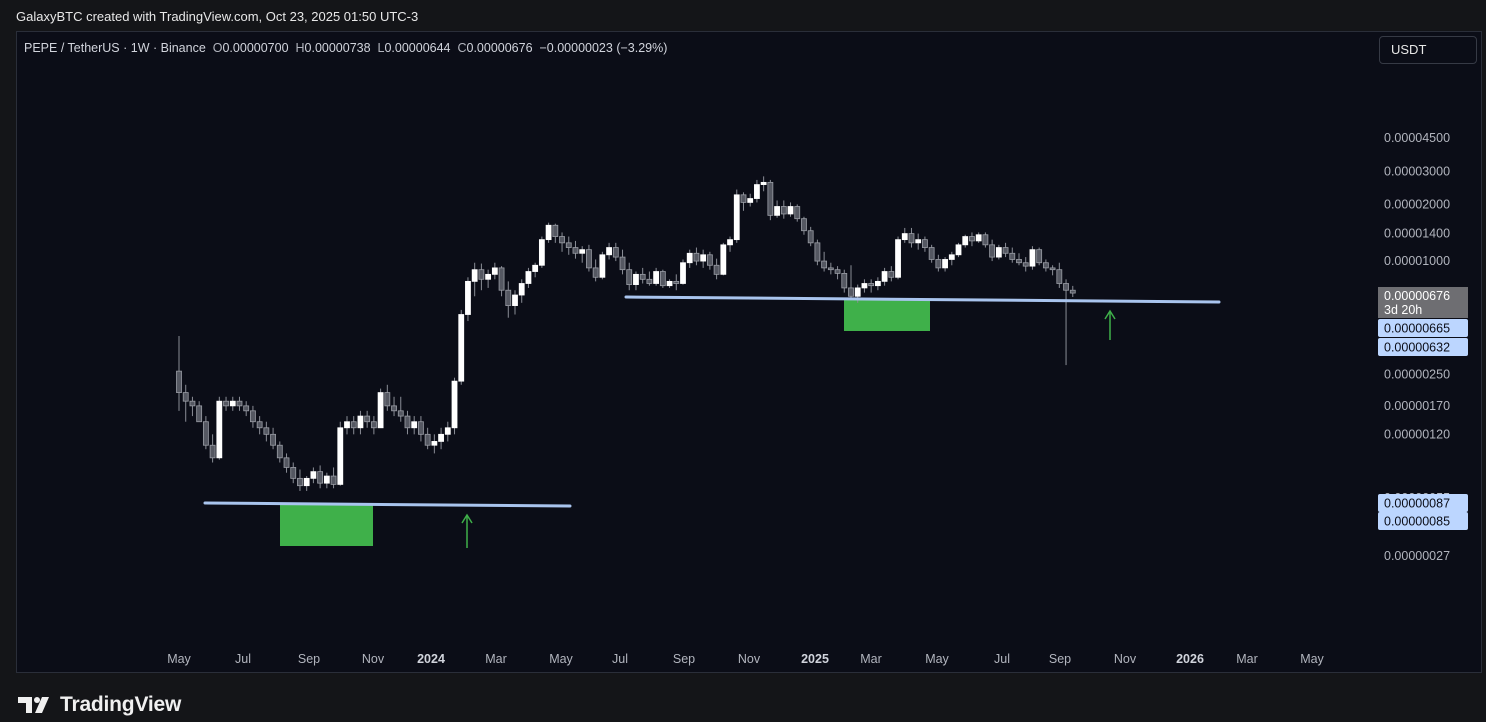  Describe the element at coordinates (99, 705) in the screenshot. I see `footer-brand: TradingView` at that location.